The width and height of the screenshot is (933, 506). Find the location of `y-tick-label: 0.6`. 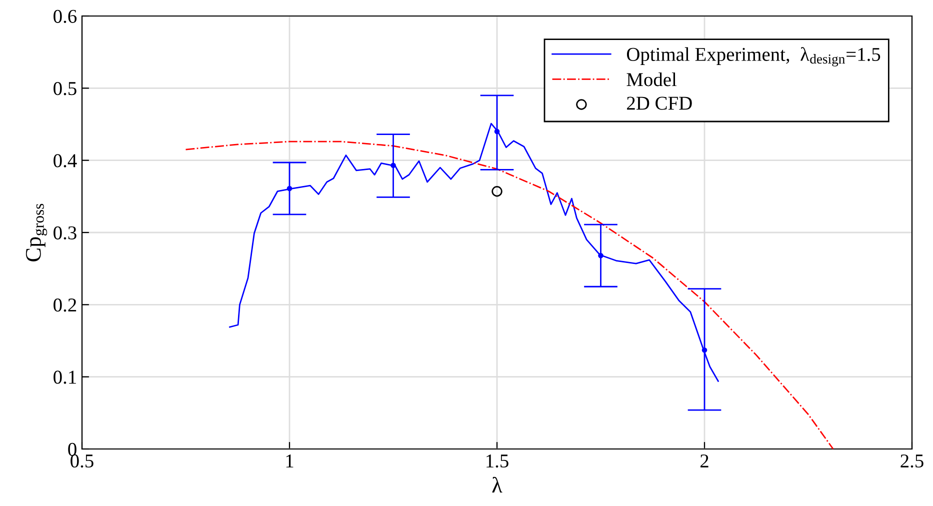

y-tick-label: 0.6 is located at coordinates (65, 17).